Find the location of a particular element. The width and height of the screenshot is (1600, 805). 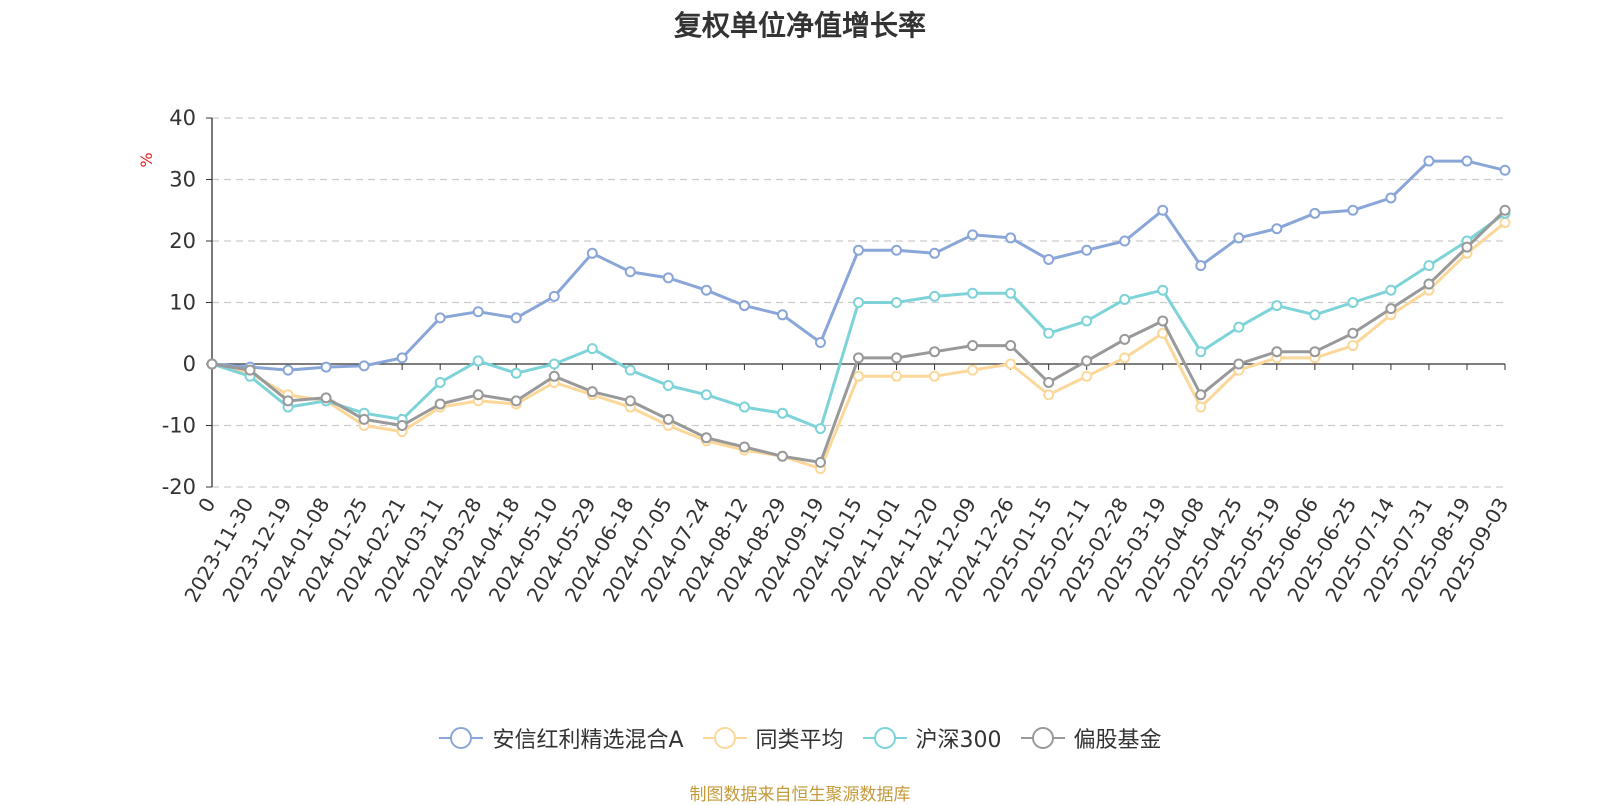

y-tick-label-5: -10 is located at coordinates (179, 426).